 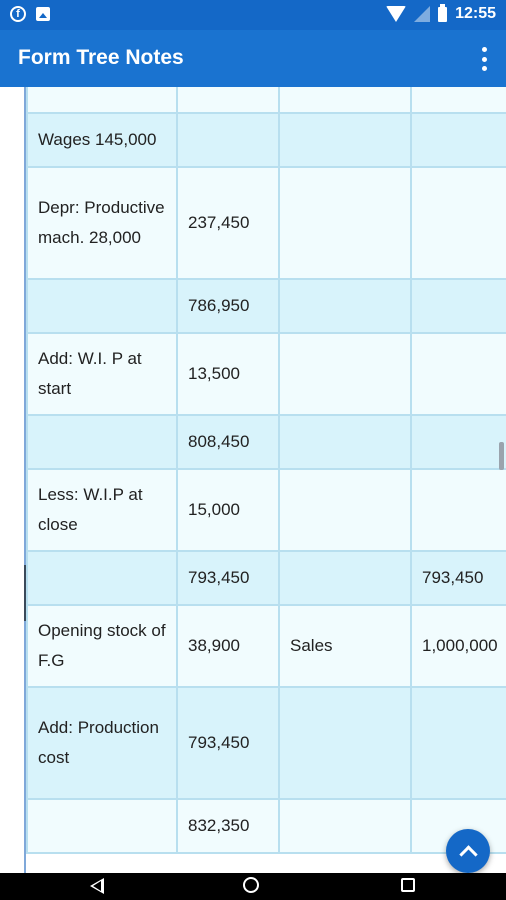 I want to click on content-left-border, so click(x=25, y=480).